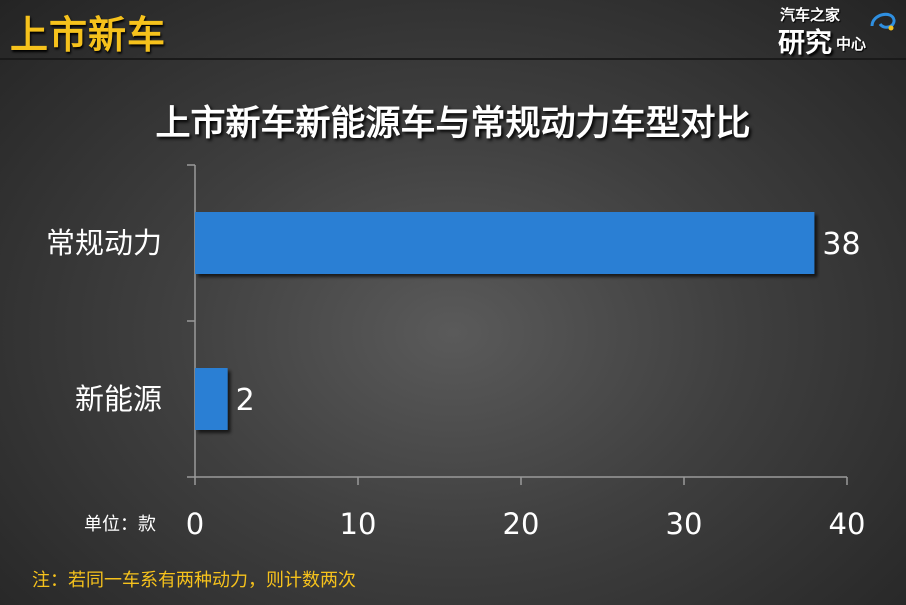 Image resolution: width=906 pixels, height=605 pixels. Describe the element at coordinates (521, 524) in the screenshot. I see `x-tick-label: 20` at that location.